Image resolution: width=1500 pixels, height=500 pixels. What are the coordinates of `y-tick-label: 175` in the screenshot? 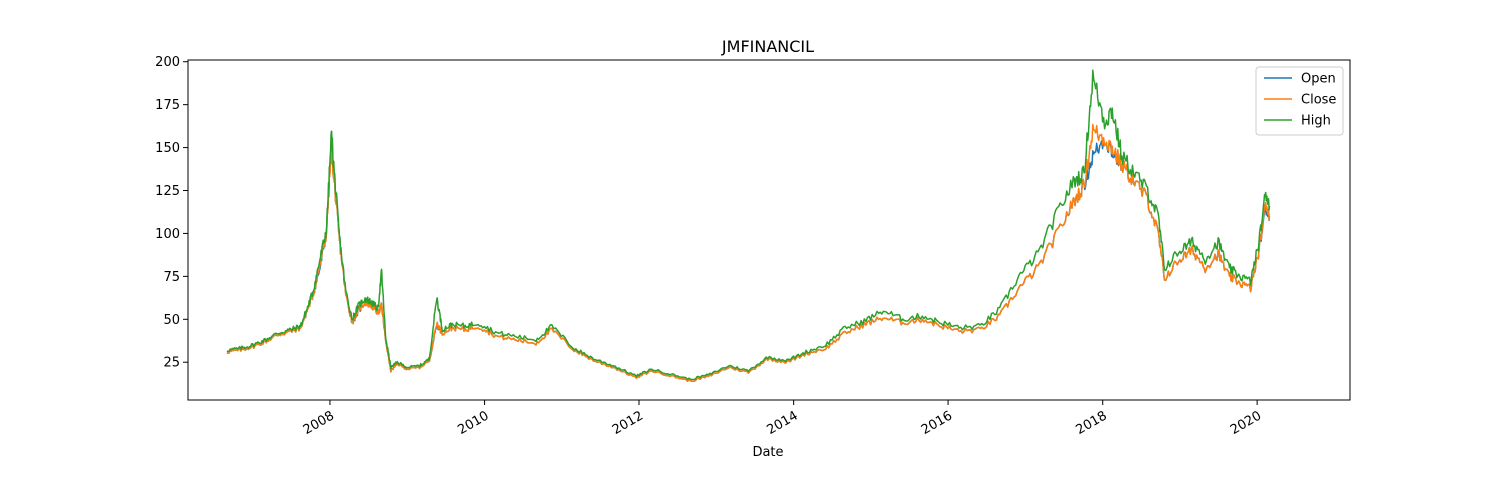 It's located at (167, 105).